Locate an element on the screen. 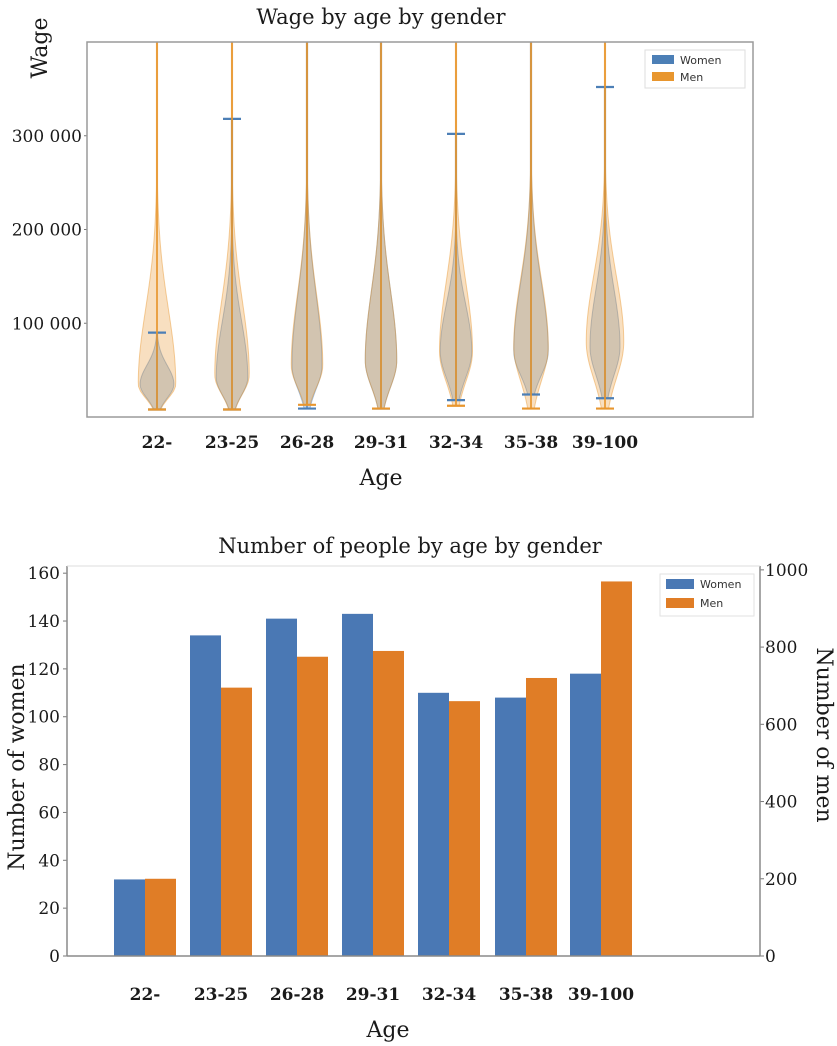 This screenshot has width=837, height=1046. violin-x-tick-label: 23-25 is located at coordinates (232, 443).